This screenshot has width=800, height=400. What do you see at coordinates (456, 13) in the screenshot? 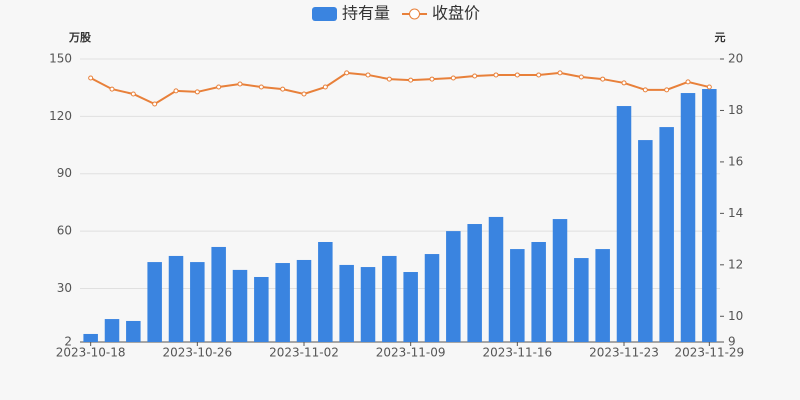
I see `legend-label: 收盘价` at bounding box center [456, 13].